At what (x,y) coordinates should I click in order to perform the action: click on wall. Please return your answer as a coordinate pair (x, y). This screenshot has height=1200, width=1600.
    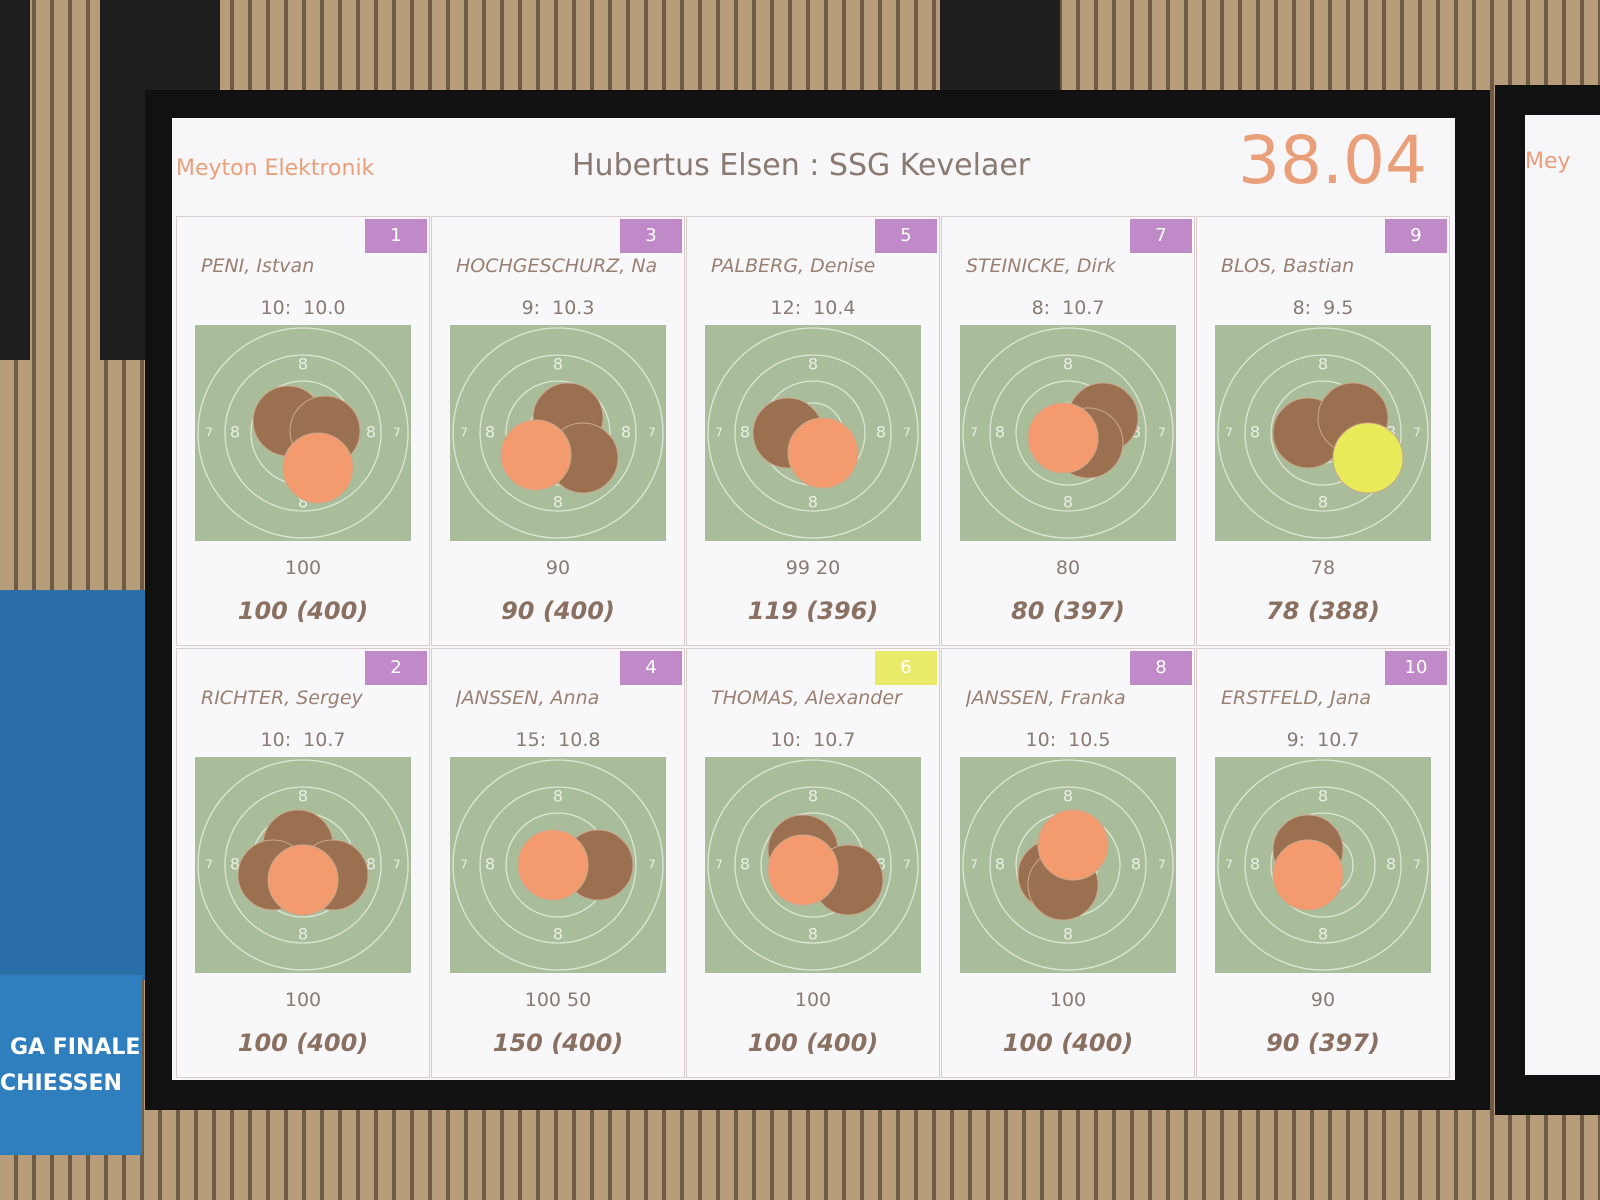
    Looking at the image, I should click on (1000, 45).